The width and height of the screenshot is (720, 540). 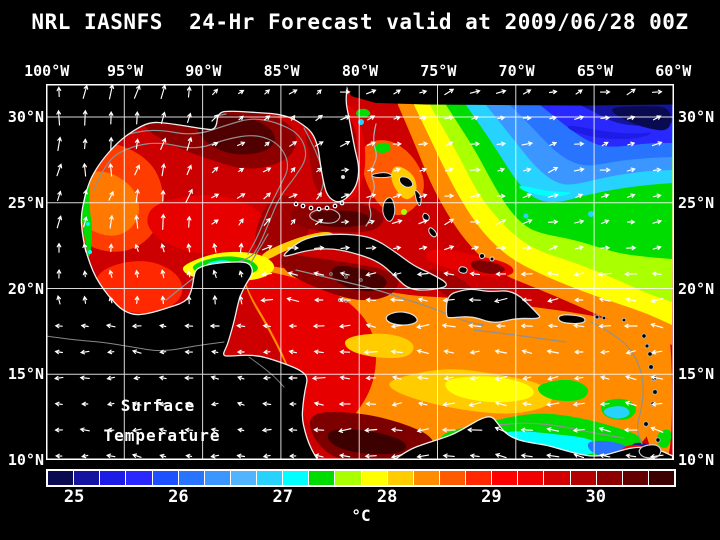 I want to click on overlay-label-surface: Surface, so click(x=158, y=405).